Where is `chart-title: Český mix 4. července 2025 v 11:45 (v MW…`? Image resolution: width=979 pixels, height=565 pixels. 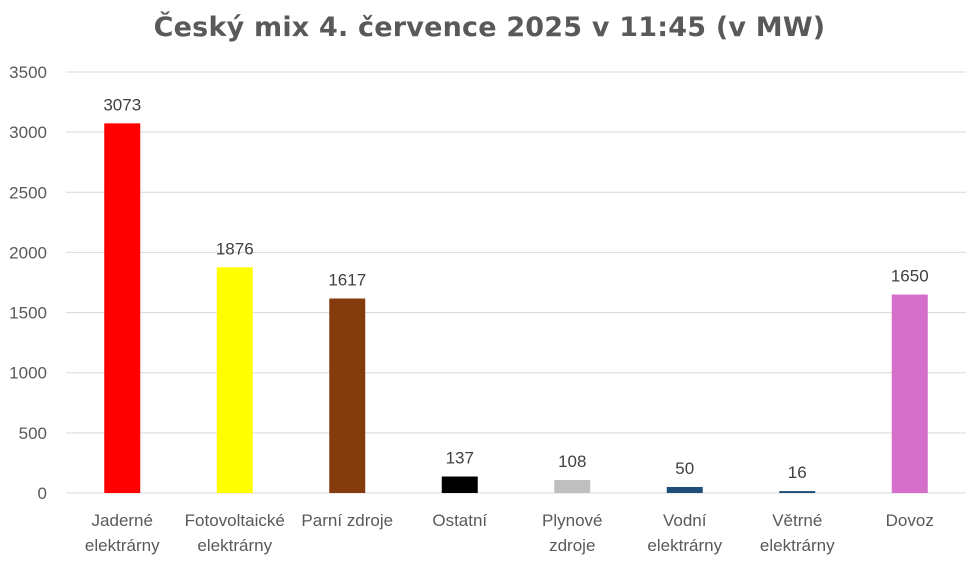 chart-title: Český mix 4. července 2025 v 11:45 (v MW… is located at coordinates (489, 27).